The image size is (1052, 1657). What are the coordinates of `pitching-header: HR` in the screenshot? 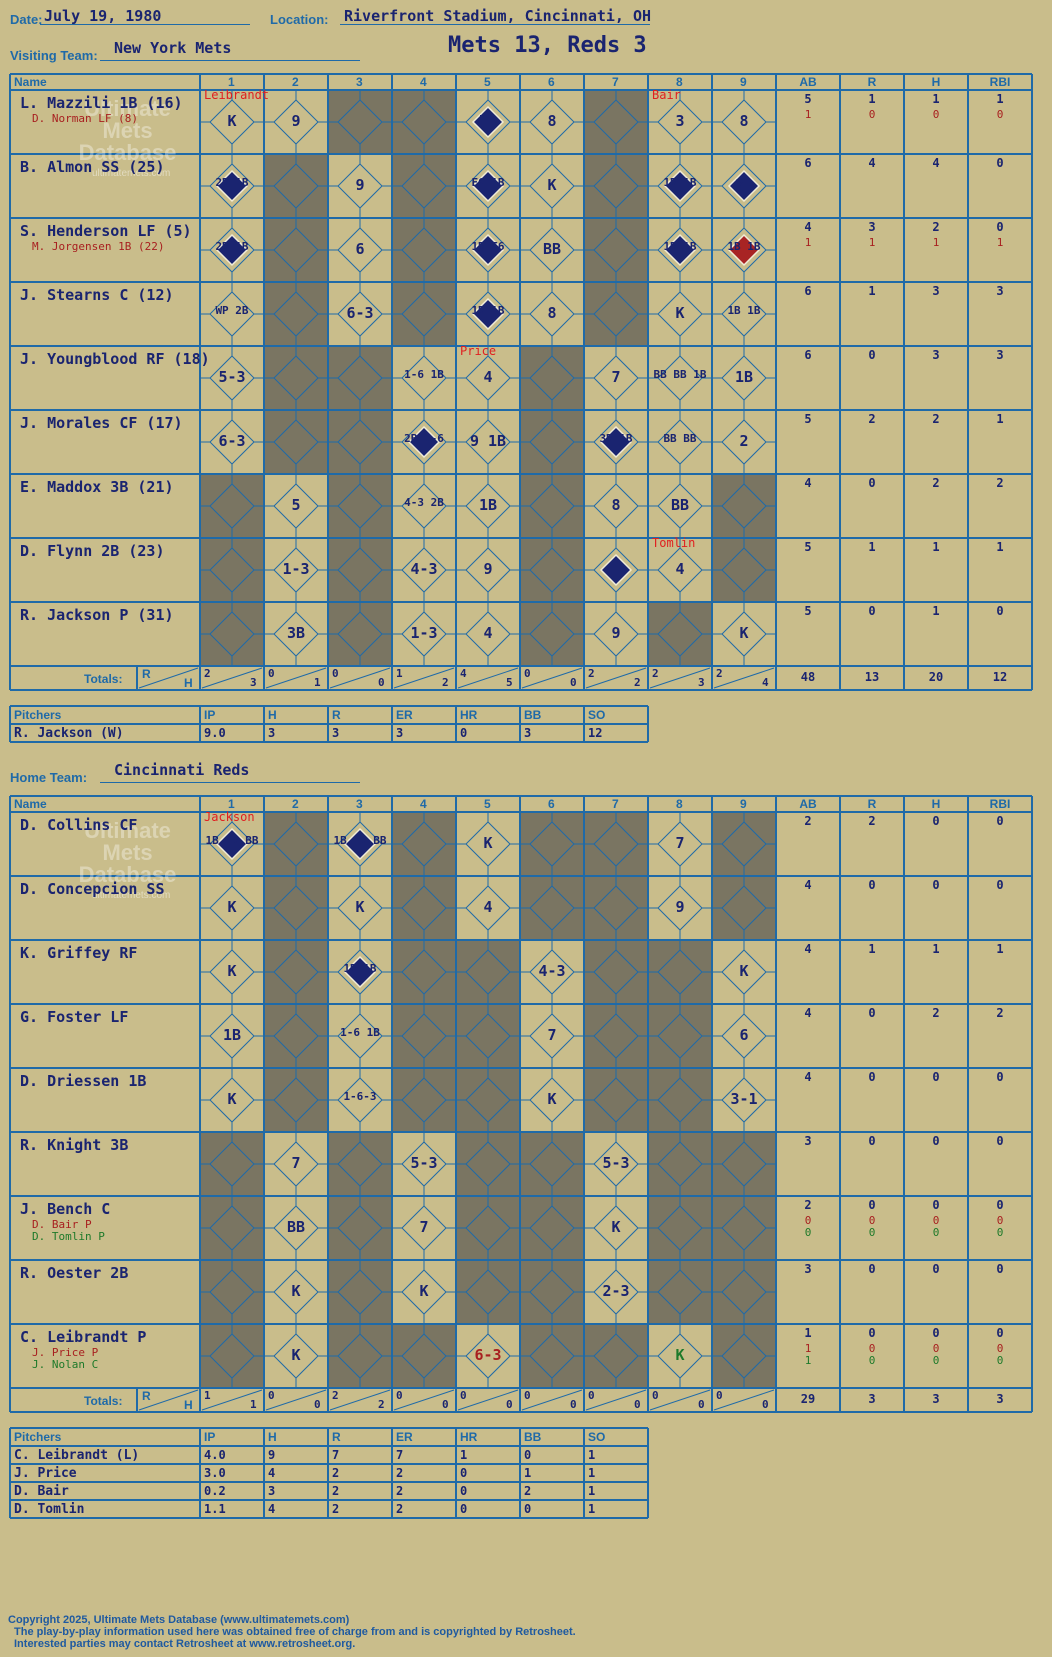 It's located at (469, 1437).